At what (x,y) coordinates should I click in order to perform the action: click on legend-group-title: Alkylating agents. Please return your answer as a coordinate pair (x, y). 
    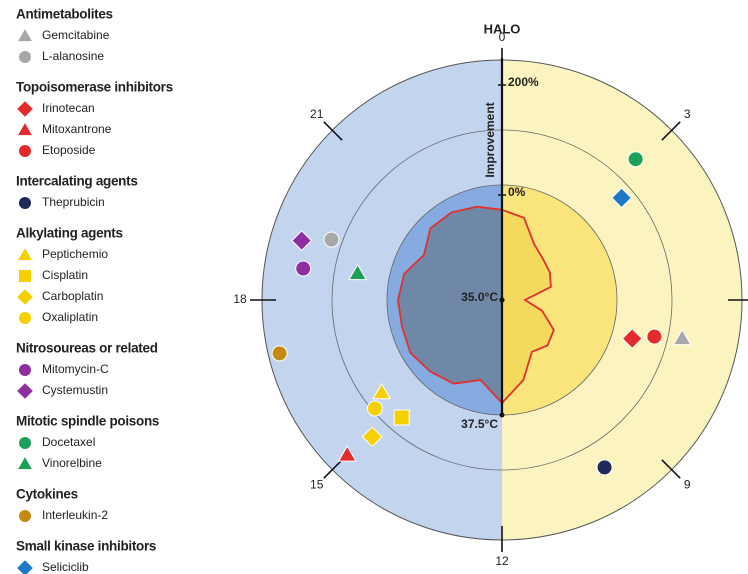
    Looking at the image, I should click on (69, 233).